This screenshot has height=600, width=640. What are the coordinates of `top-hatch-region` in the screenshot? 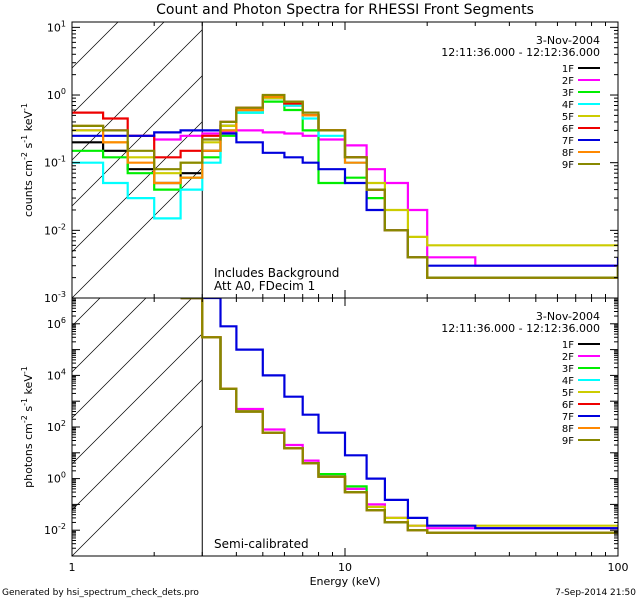 It's located at (137, 160).